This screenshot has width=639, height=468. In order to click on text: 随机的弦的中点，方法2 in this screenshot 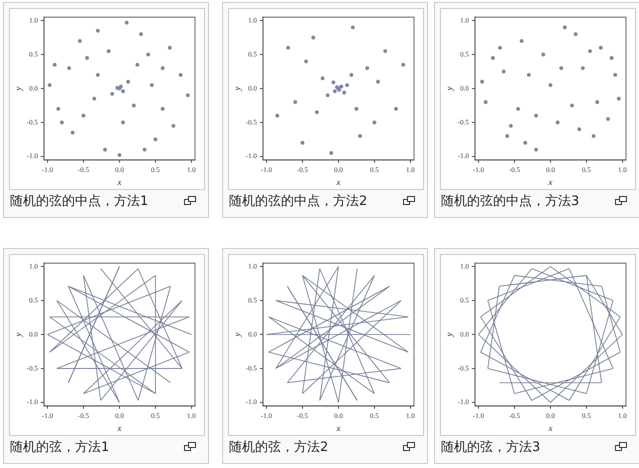, I will do `click(298, 201)`.